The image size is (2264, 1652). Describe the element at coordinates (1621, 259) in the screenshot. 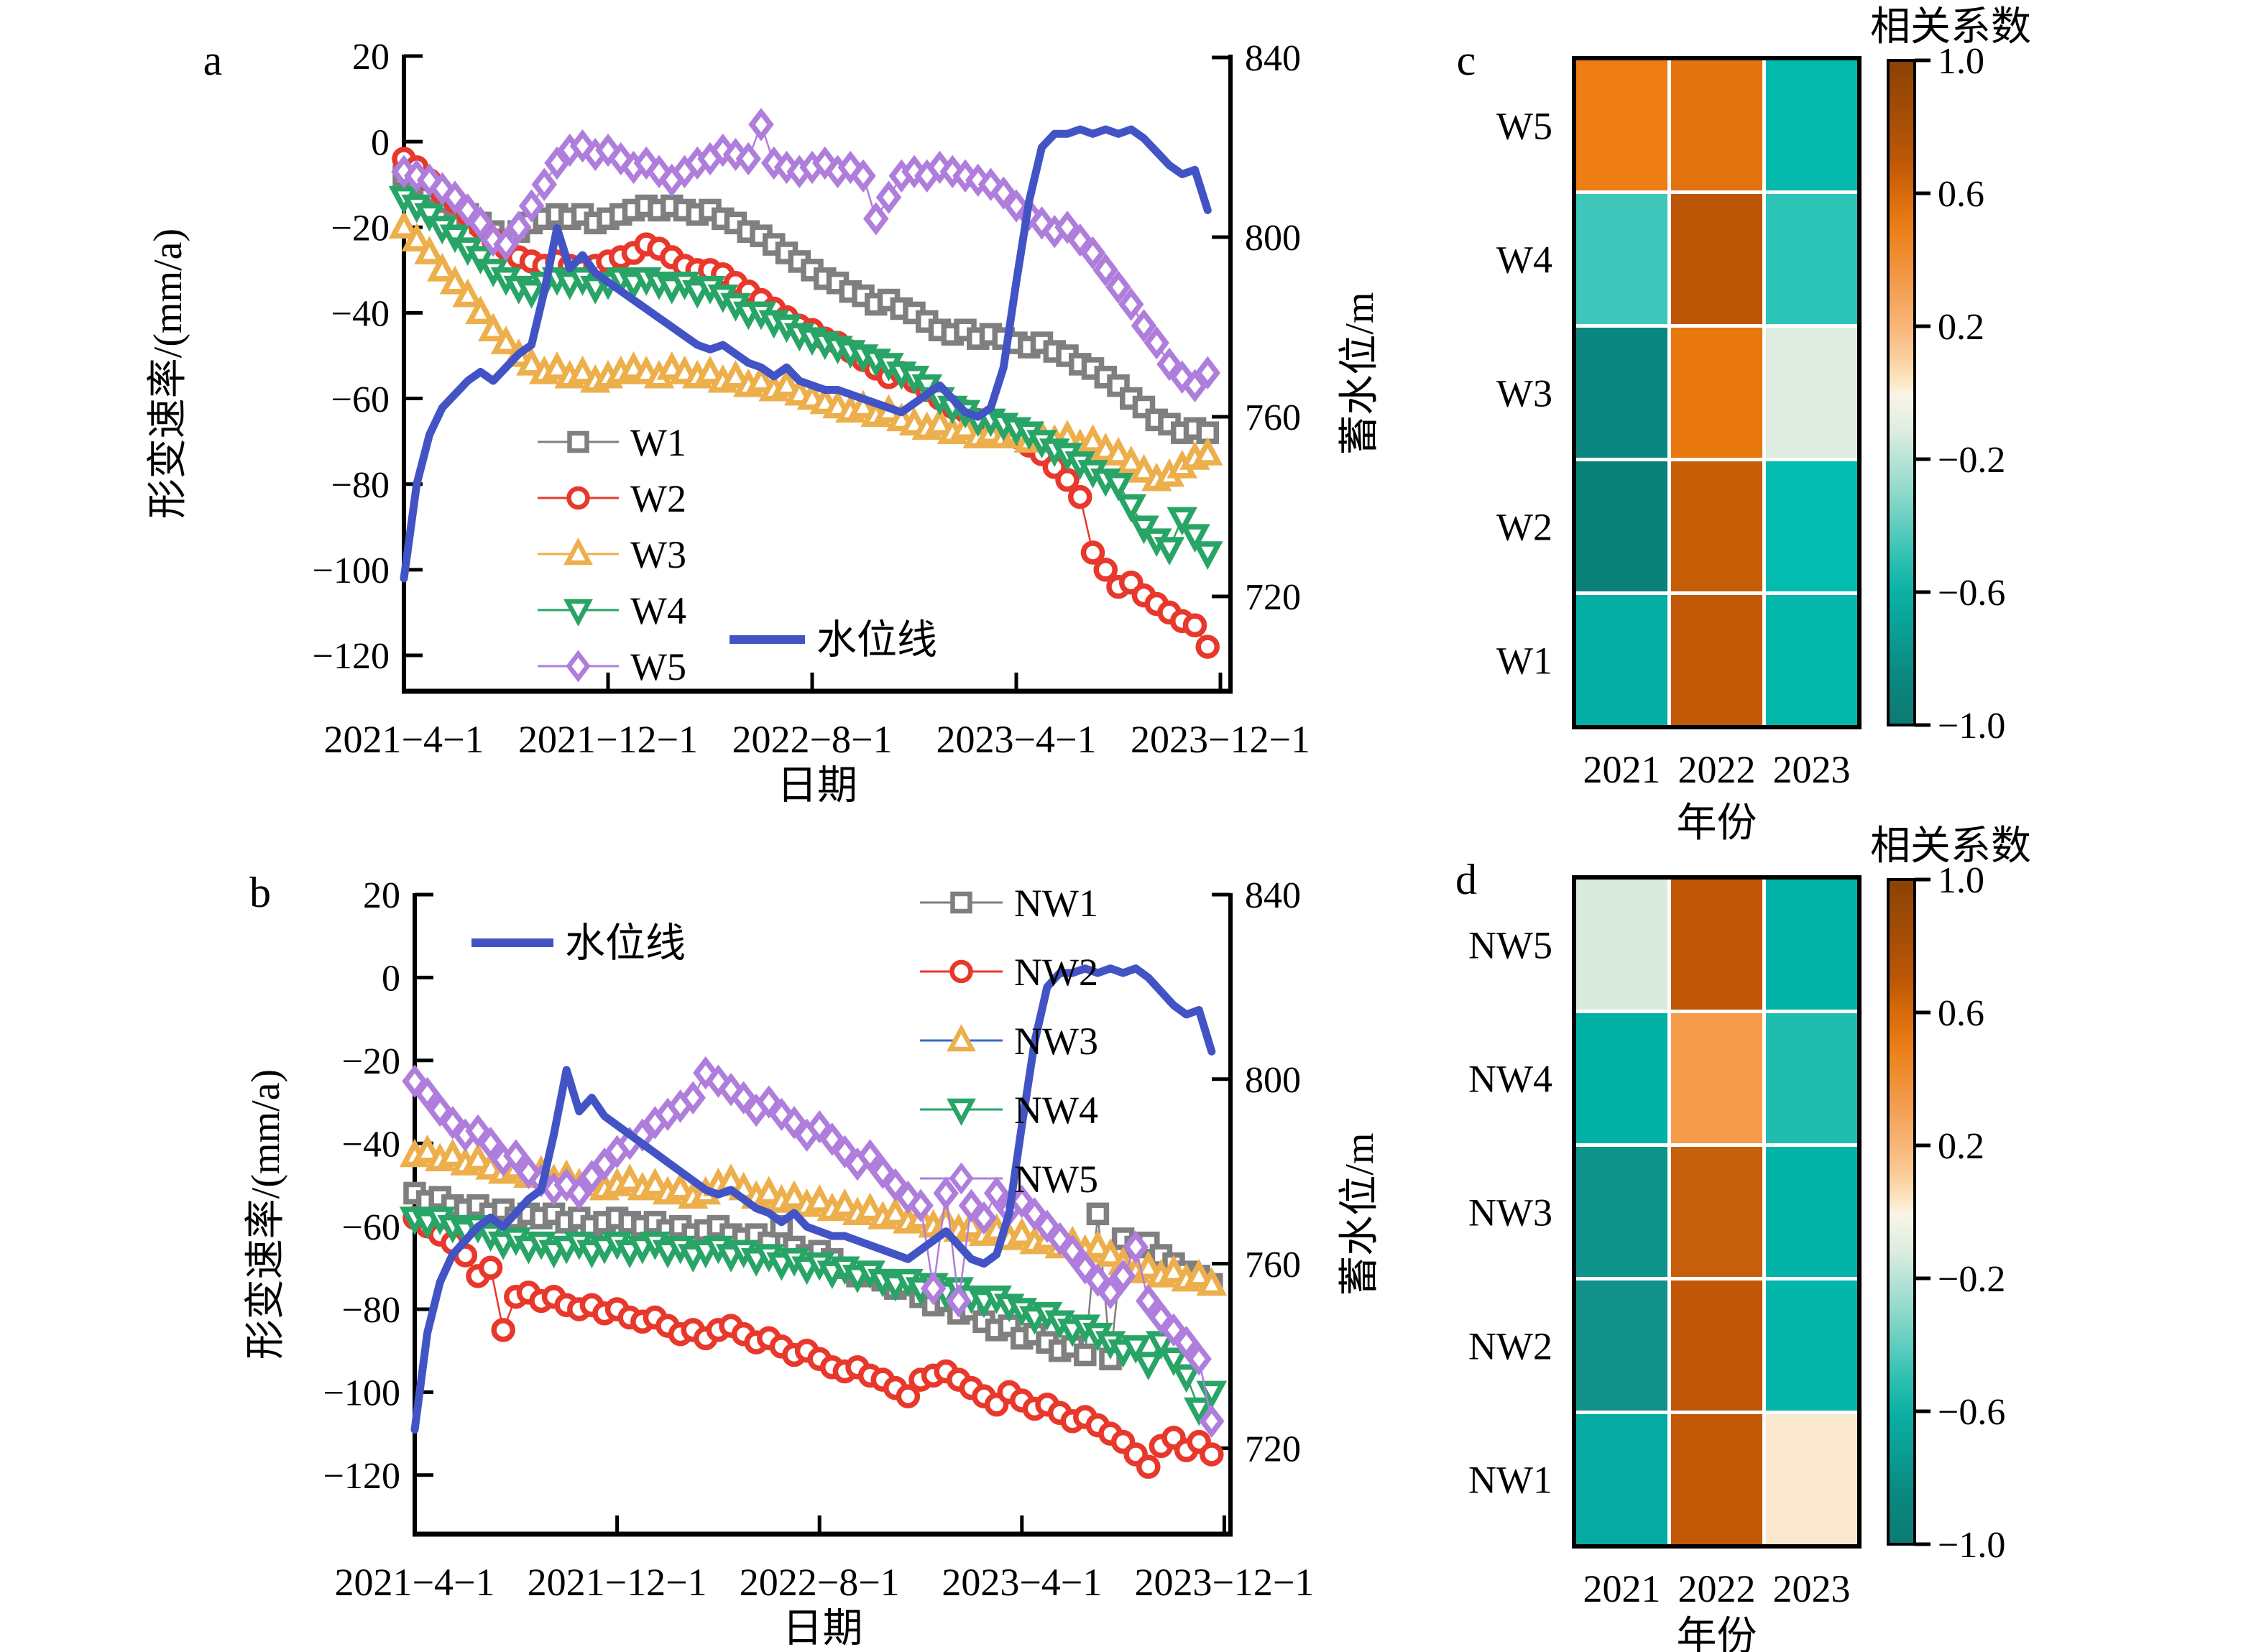

I see `heat-cell-W4-2021` at that location.